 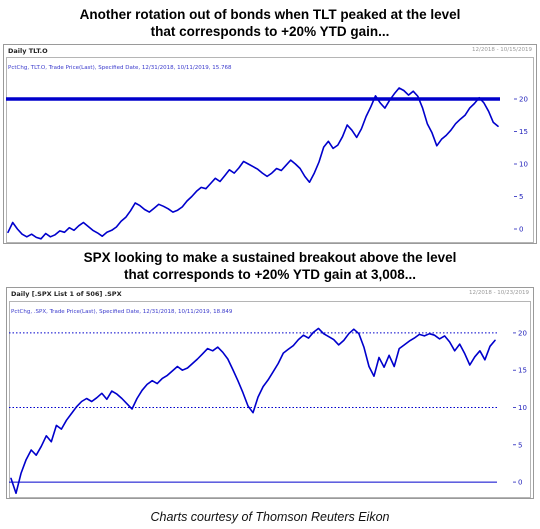 What do you see at coordinates (521, 197) in the screenshot?
I see `tlt-ytick-label: 5` at bounding box center [521, 197].